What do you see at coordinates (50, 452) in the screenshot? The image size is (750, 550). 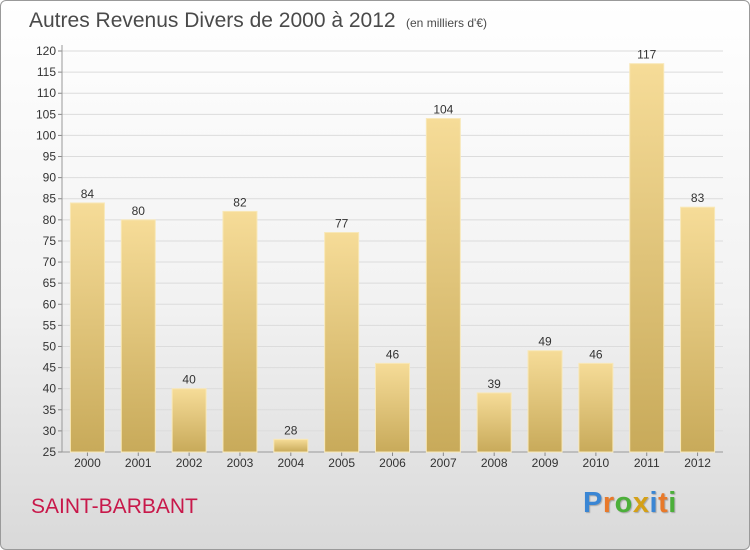 I see `y-tick-label: 25` at bounding box center [50, 452].